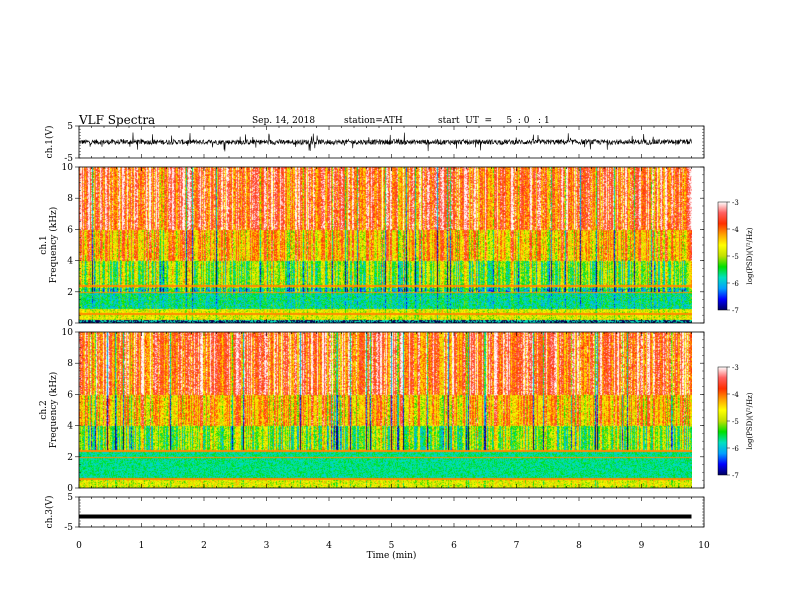 Image resolution: width=792 pixels, height=612 pixels. I want to click on station-label: station=ATH, so click(373, 121).